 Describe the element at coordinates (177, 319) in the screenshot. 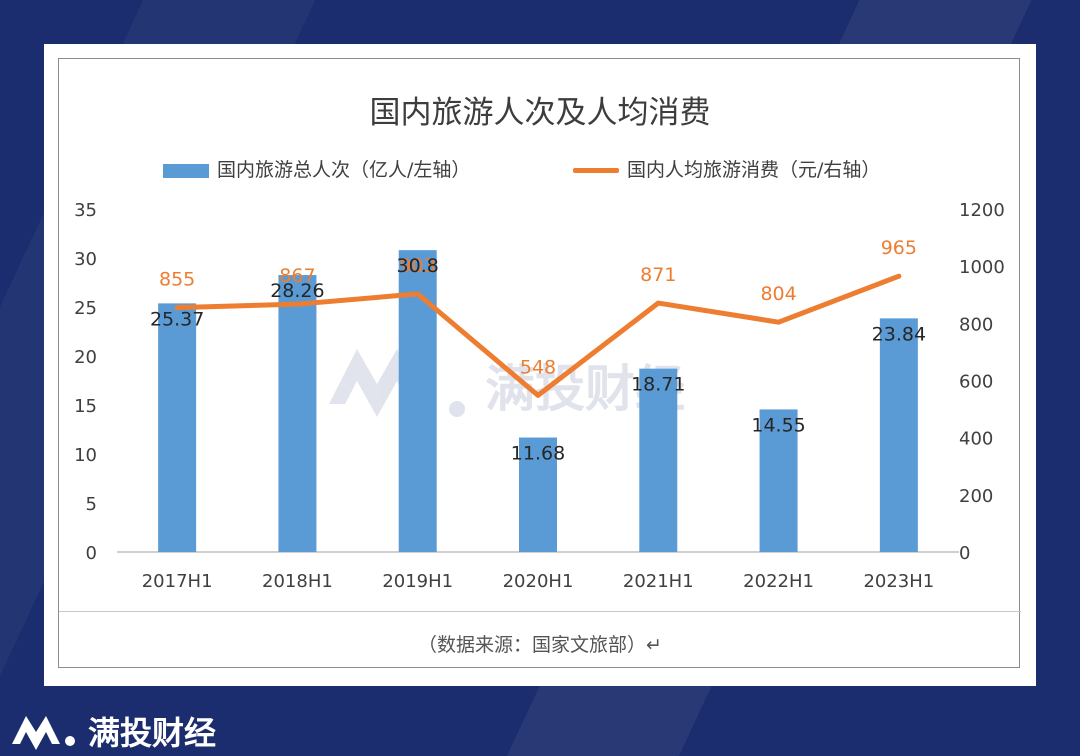

I see `bar-data-label: 25.37` at that location.